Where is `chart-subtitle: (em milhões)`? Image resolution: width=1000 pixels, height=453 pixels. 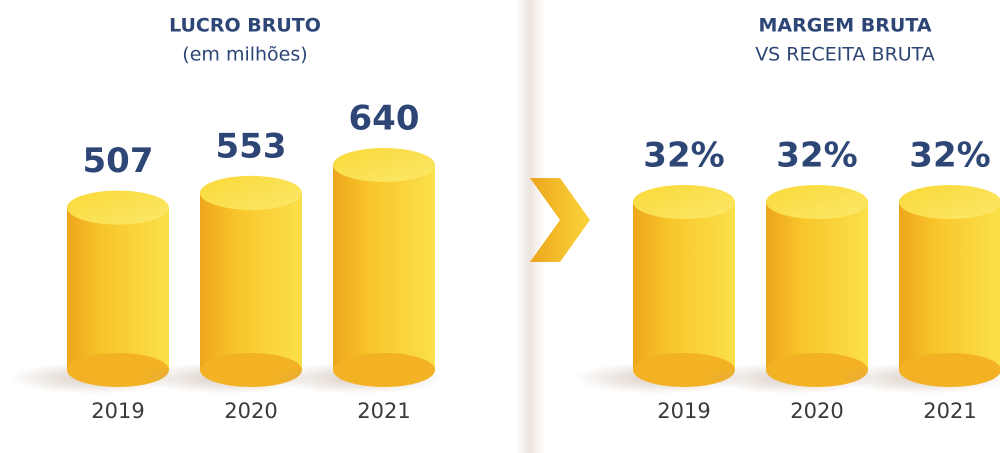
chart-subtitle: (em milhões) is located at coordinates (244, 55).